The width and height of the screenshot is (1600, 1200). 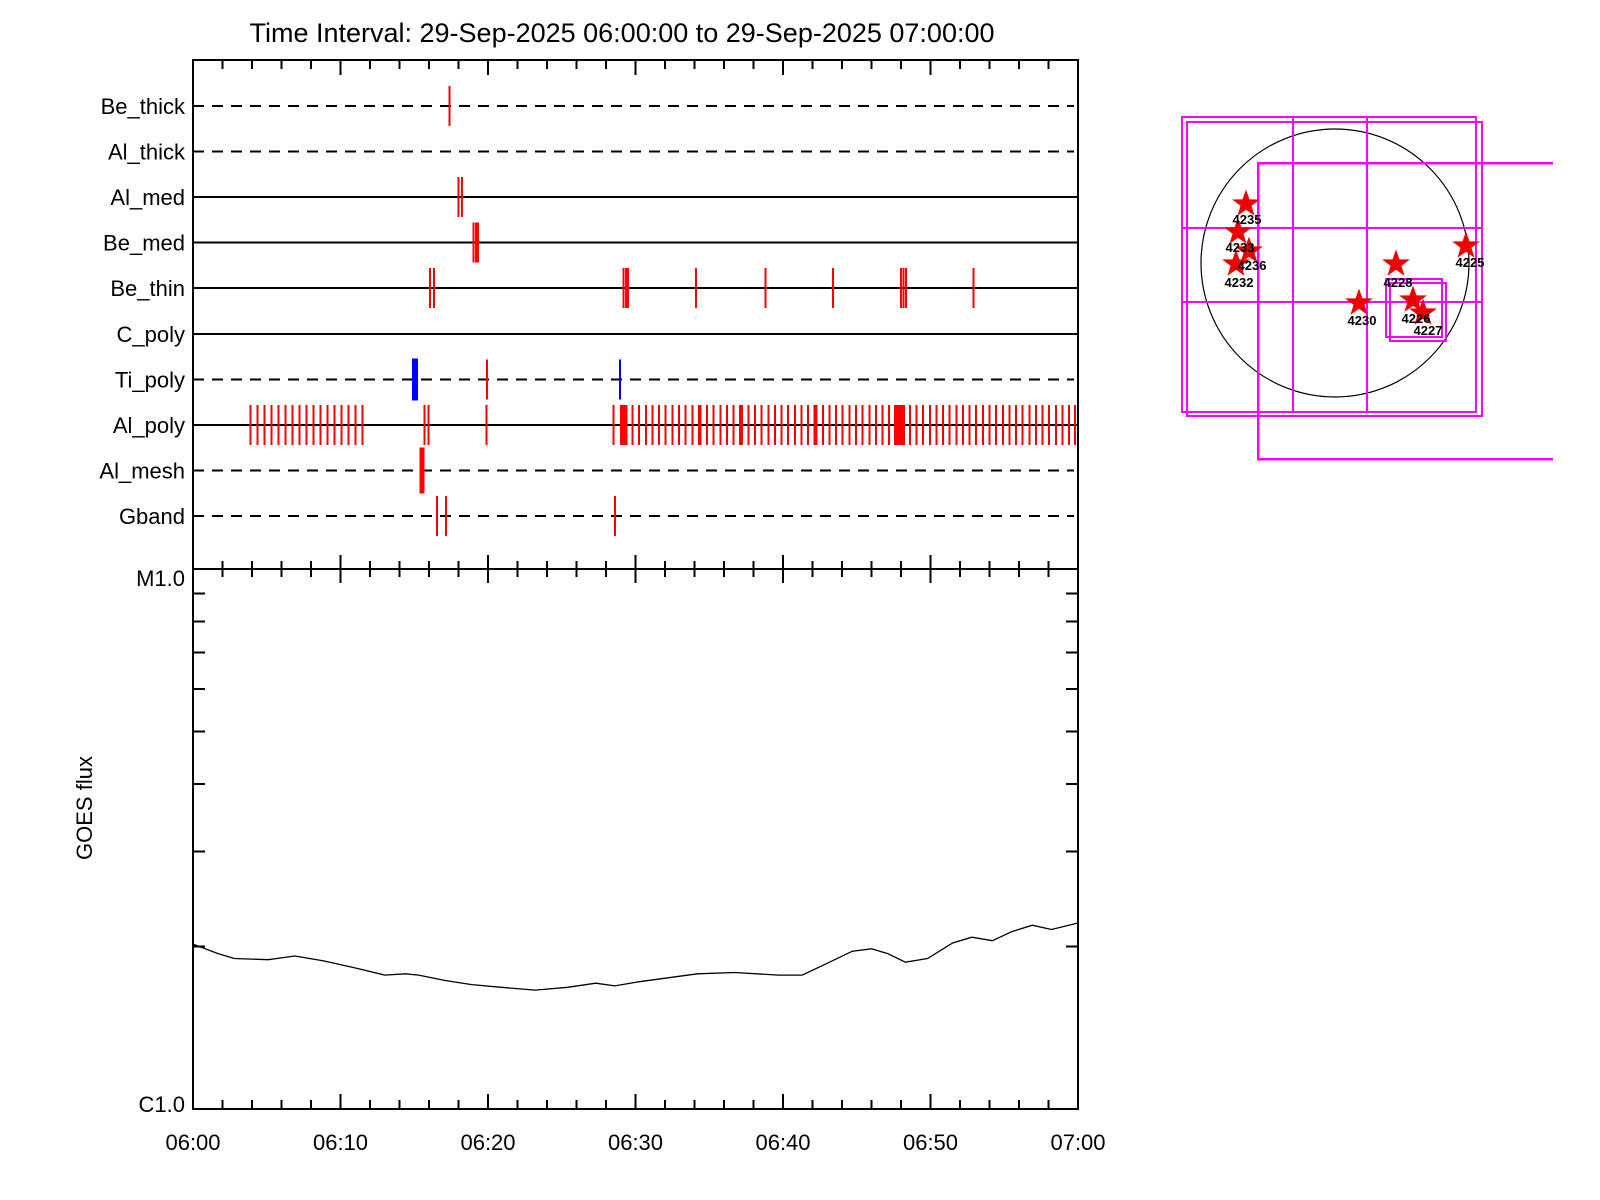 I want to click on goes-flux-curve, so click(x=635, y=956).